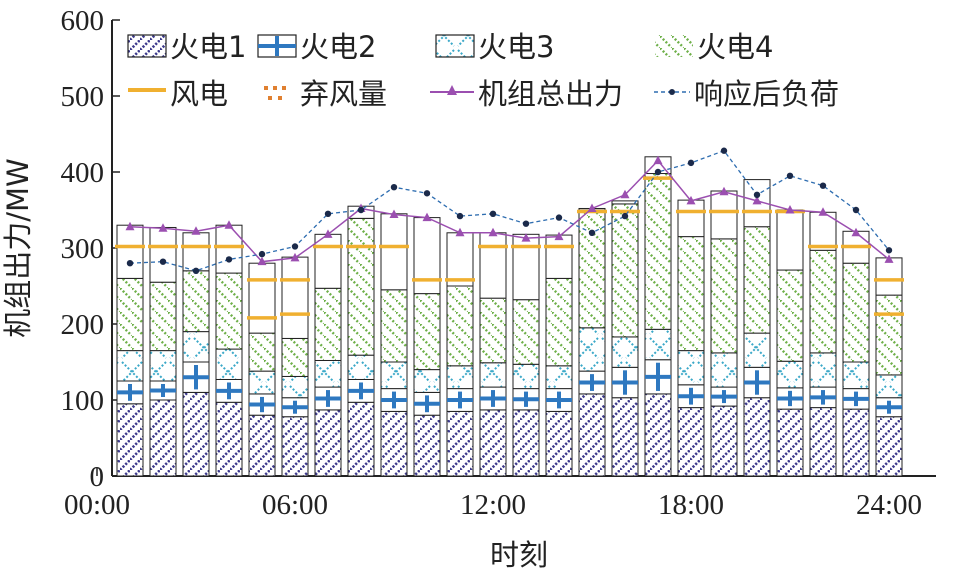 This screenshot has height=576, width=956. Describe the element at coordinates (343, 94) in the screenshot. I see `legend-label-curtail: 弃风量` at that location.